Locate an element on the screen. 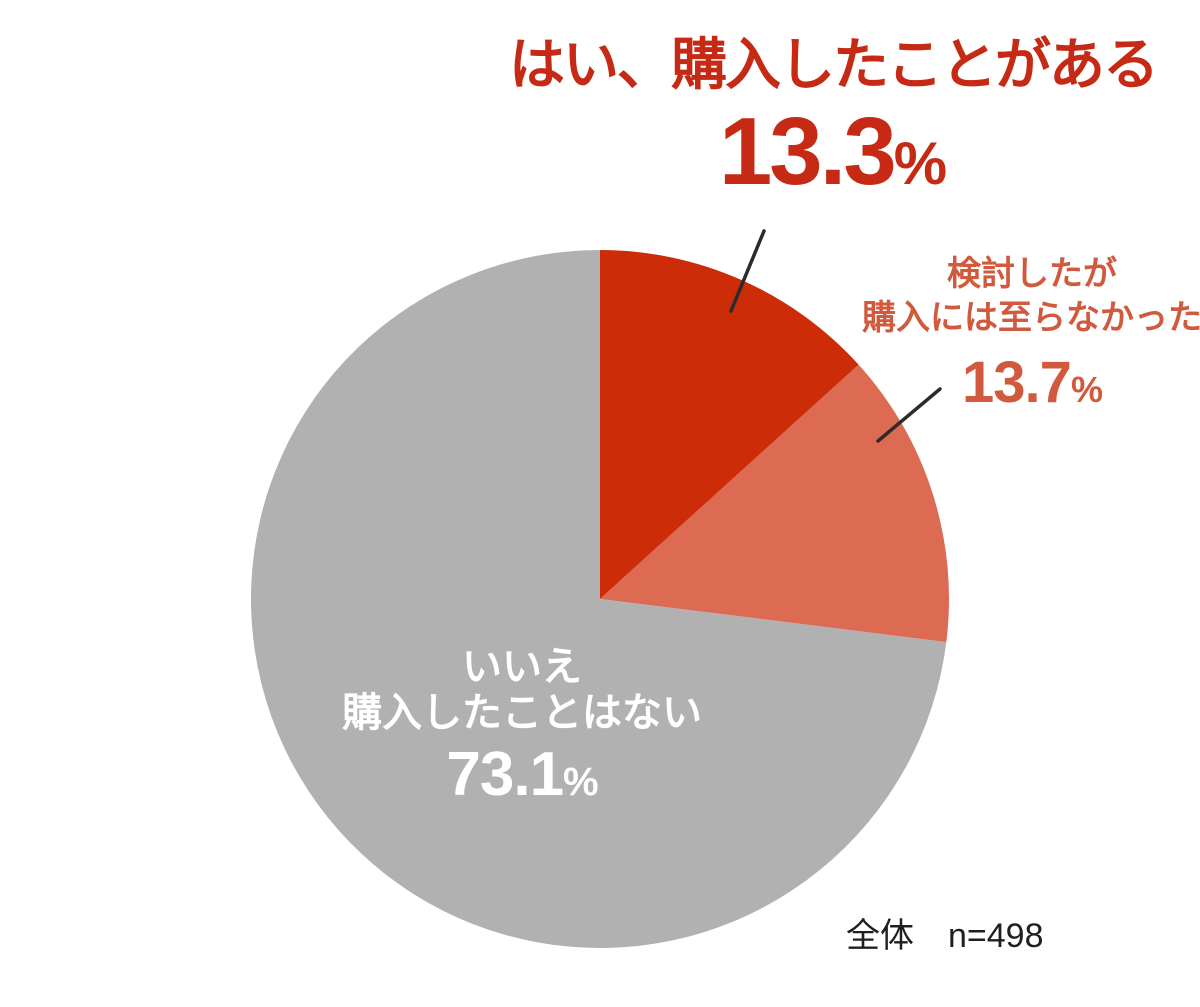  slice-yes-value-number: 13.3 is located at coordinates (807, 151).